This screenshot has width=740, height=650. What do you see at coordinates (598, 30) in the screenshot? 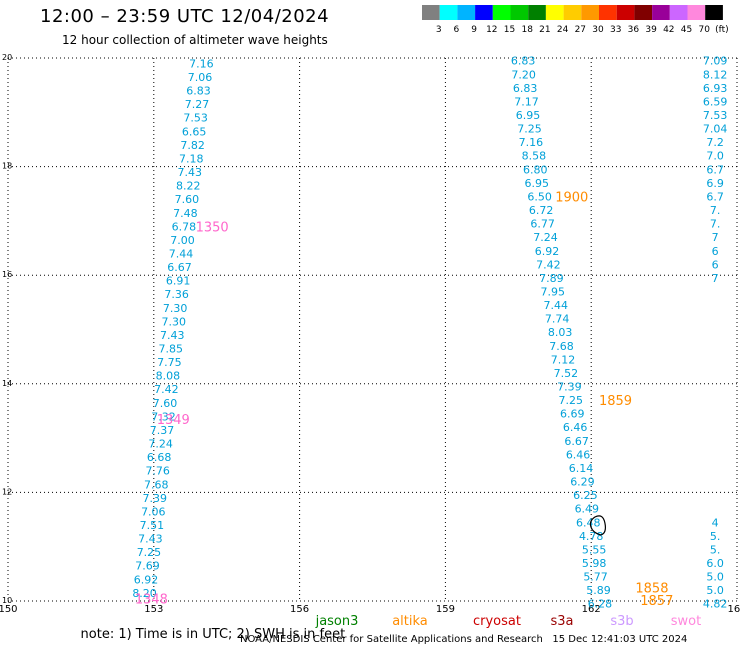
I see `colorbar-label: 30` at bounding box center [598, 30].